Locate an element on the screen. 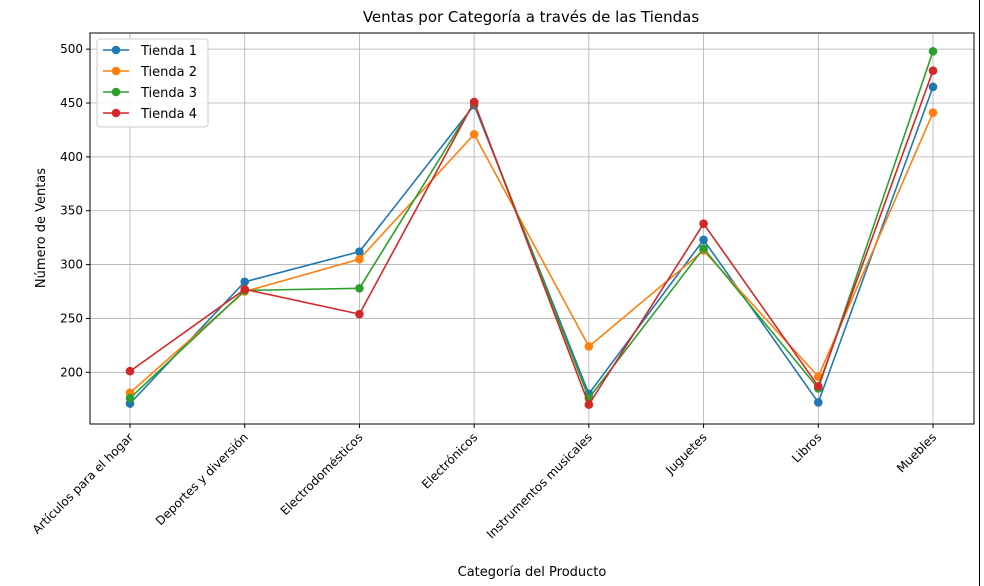 The height and width of the screenshot is (586, 984). legend-label: Tienda 2 is located at coordinates (168, 72).